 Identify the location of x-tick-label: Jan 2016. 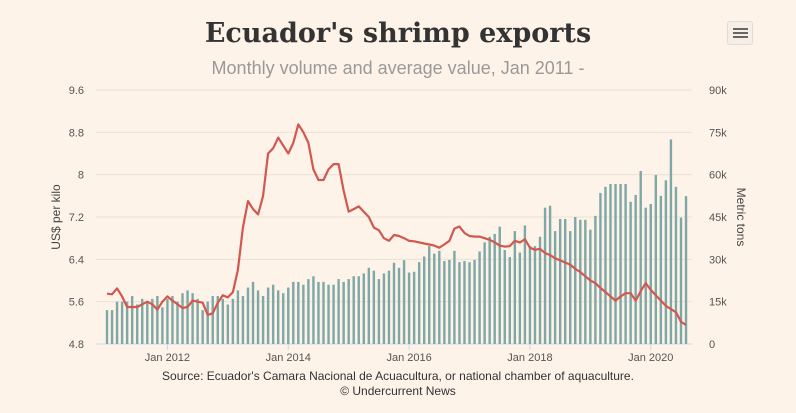
(408, 358).